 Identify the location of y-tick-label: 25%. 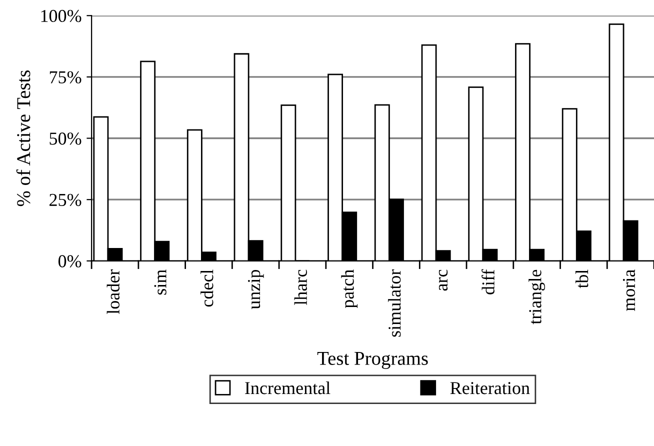
(66, 200).